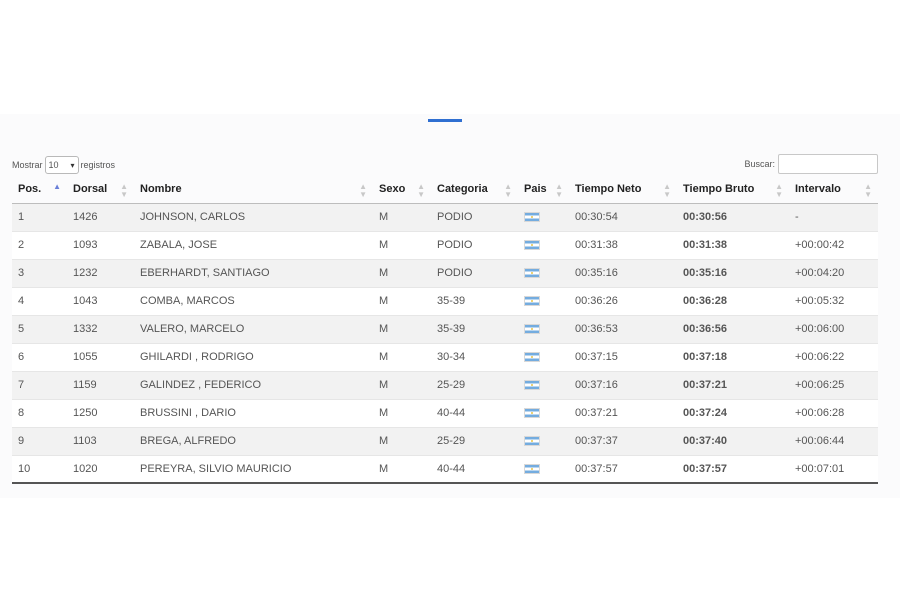 The height and width of the screenshot is (600, 900). What do you see at coordinates (828, 164) in the screenshot?
I see `search-input` at bounding box center [828, 164].